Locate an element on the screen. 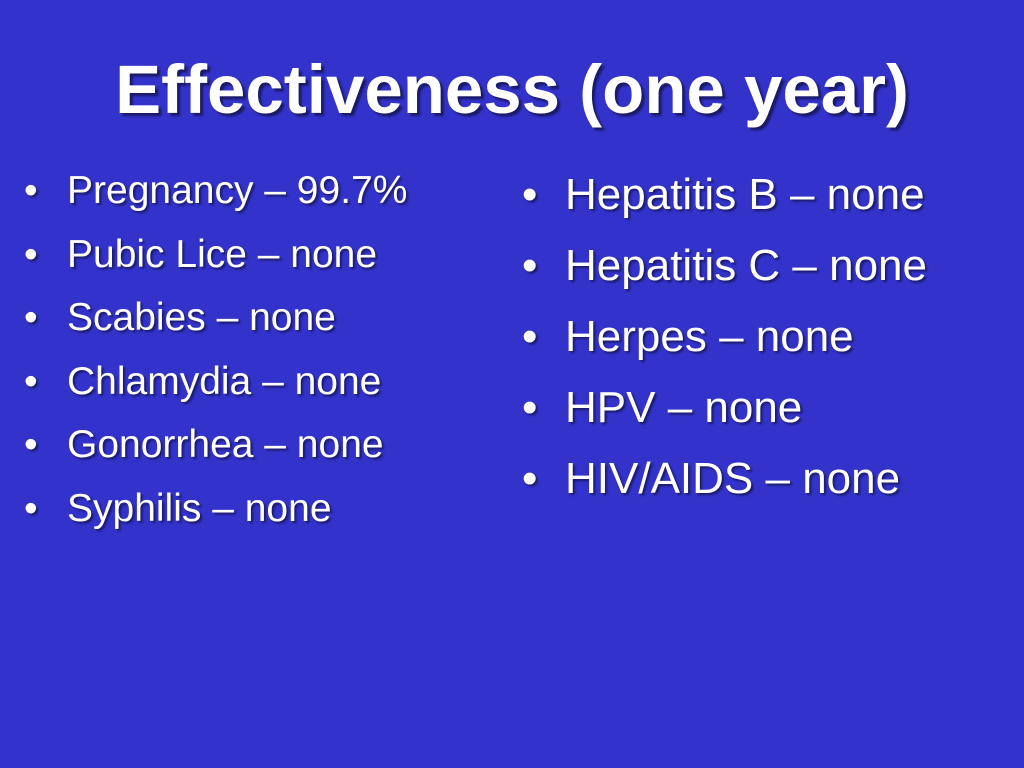 Image resolution: width=1024 pixels, height=768 pixels. list-item-text: Hepatitis B – none is located at coordinates (745, 194).